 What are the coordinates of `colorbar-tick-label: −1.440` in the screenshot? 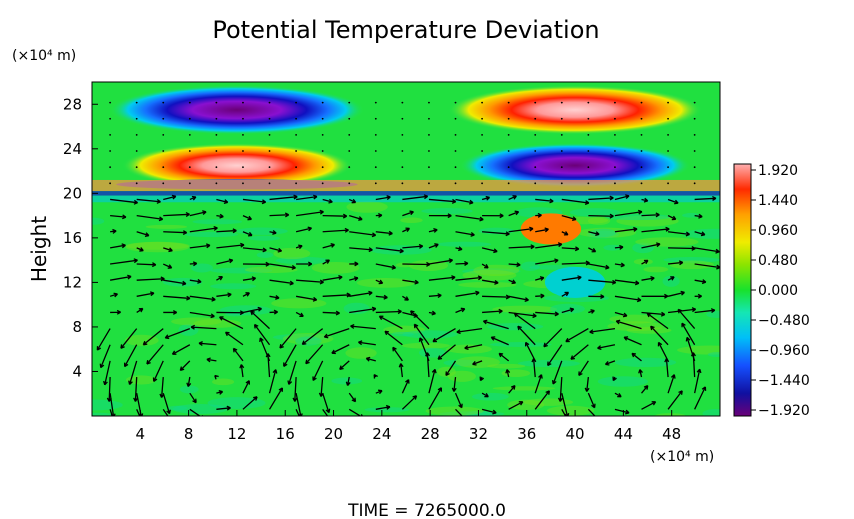 It's located at (784, 381).